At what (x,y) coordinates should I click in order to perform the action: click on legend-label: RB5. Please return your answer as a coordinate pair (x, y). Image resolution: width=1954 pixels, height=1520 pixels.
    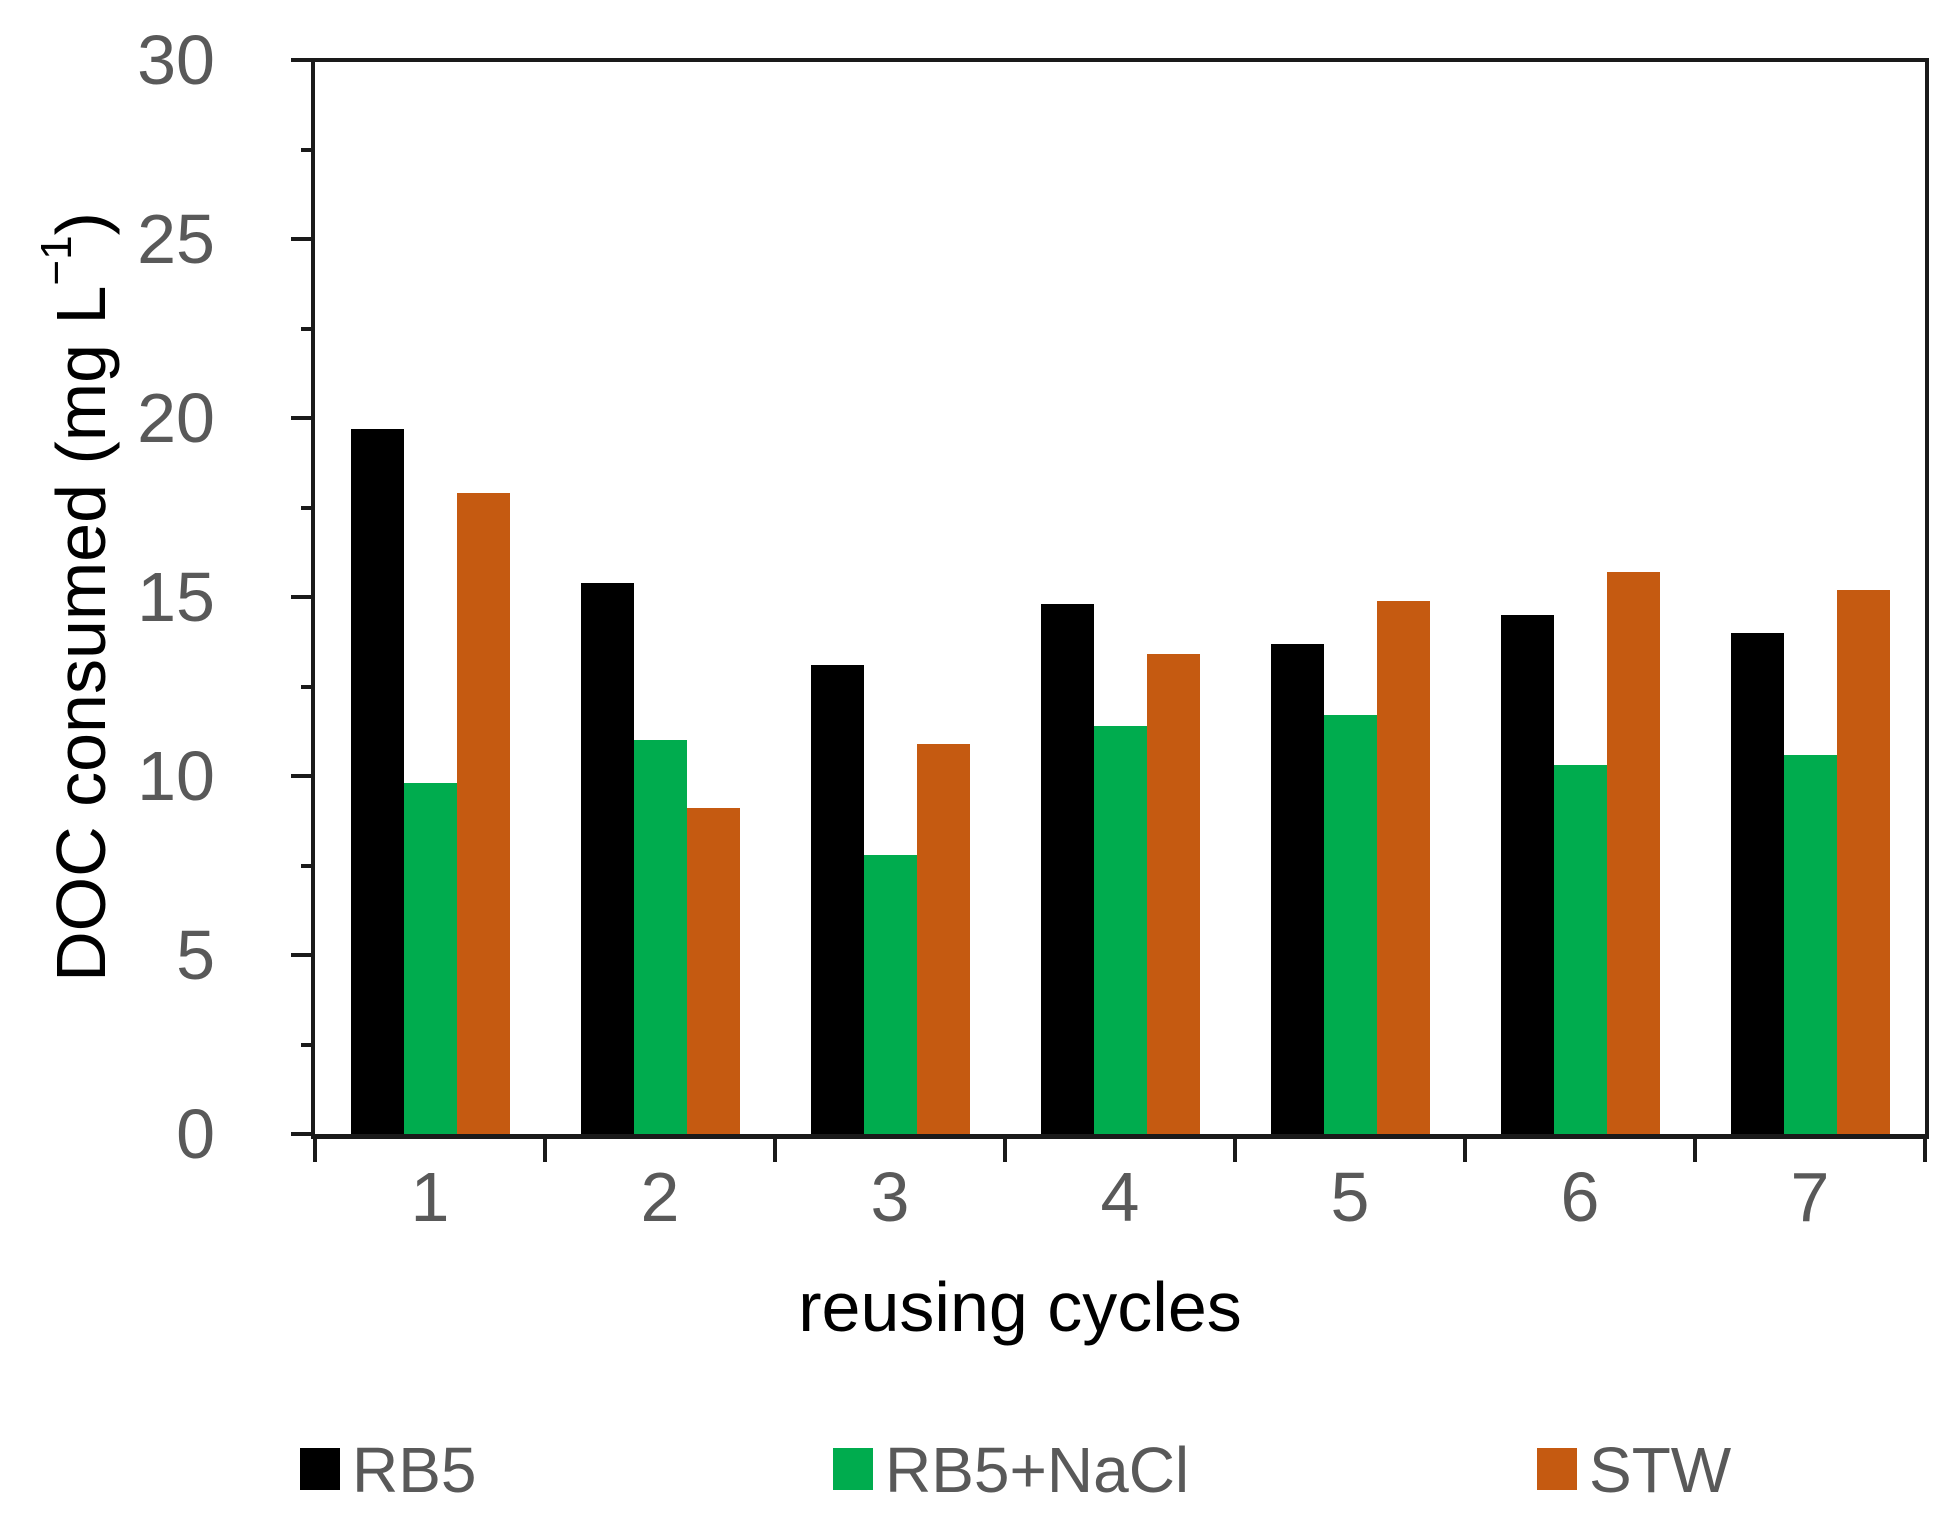
    Looking at the image, I should click on (414, 1470).